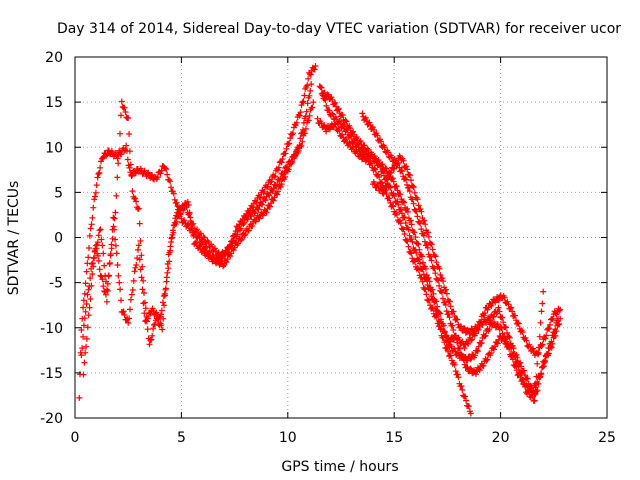 Image resolution: width=640 pixels, height=480 pixels. I want to click on x-tick-label: 20, so click(501, 438).